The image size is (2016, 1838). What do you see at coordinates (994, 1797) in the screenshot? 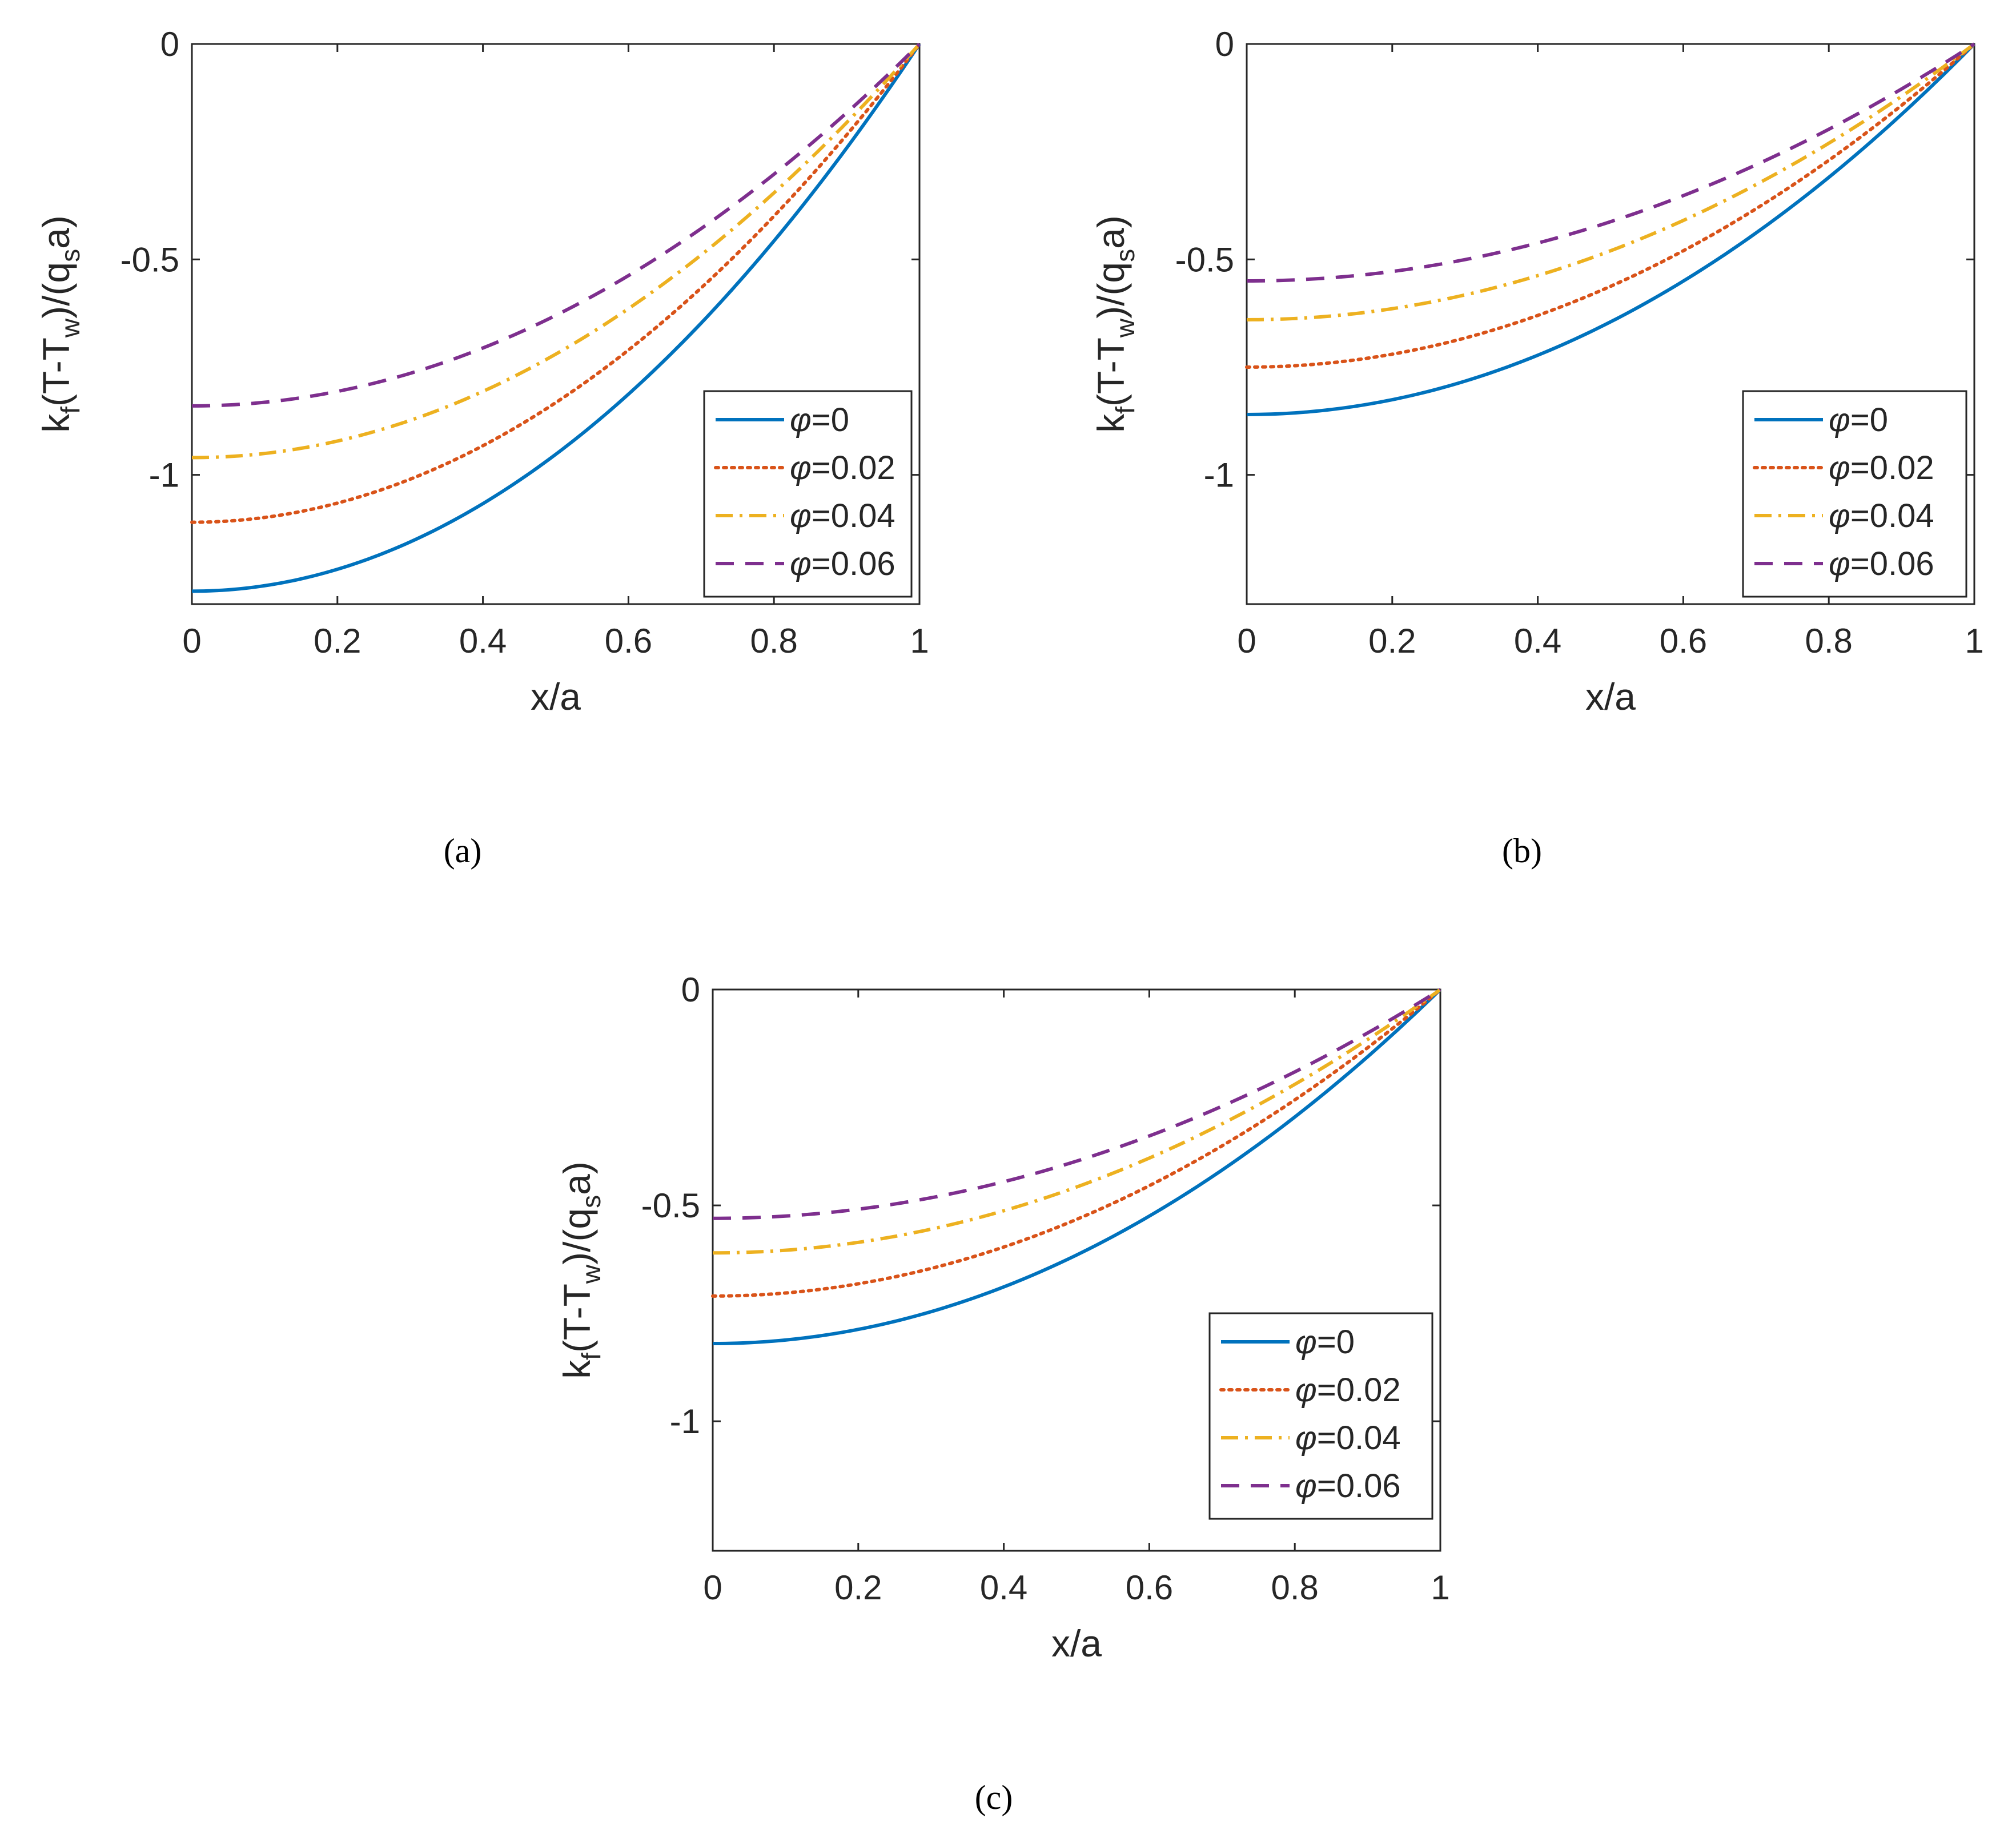
I see `panel-label: (c)` at bounding box center [994, 1797].